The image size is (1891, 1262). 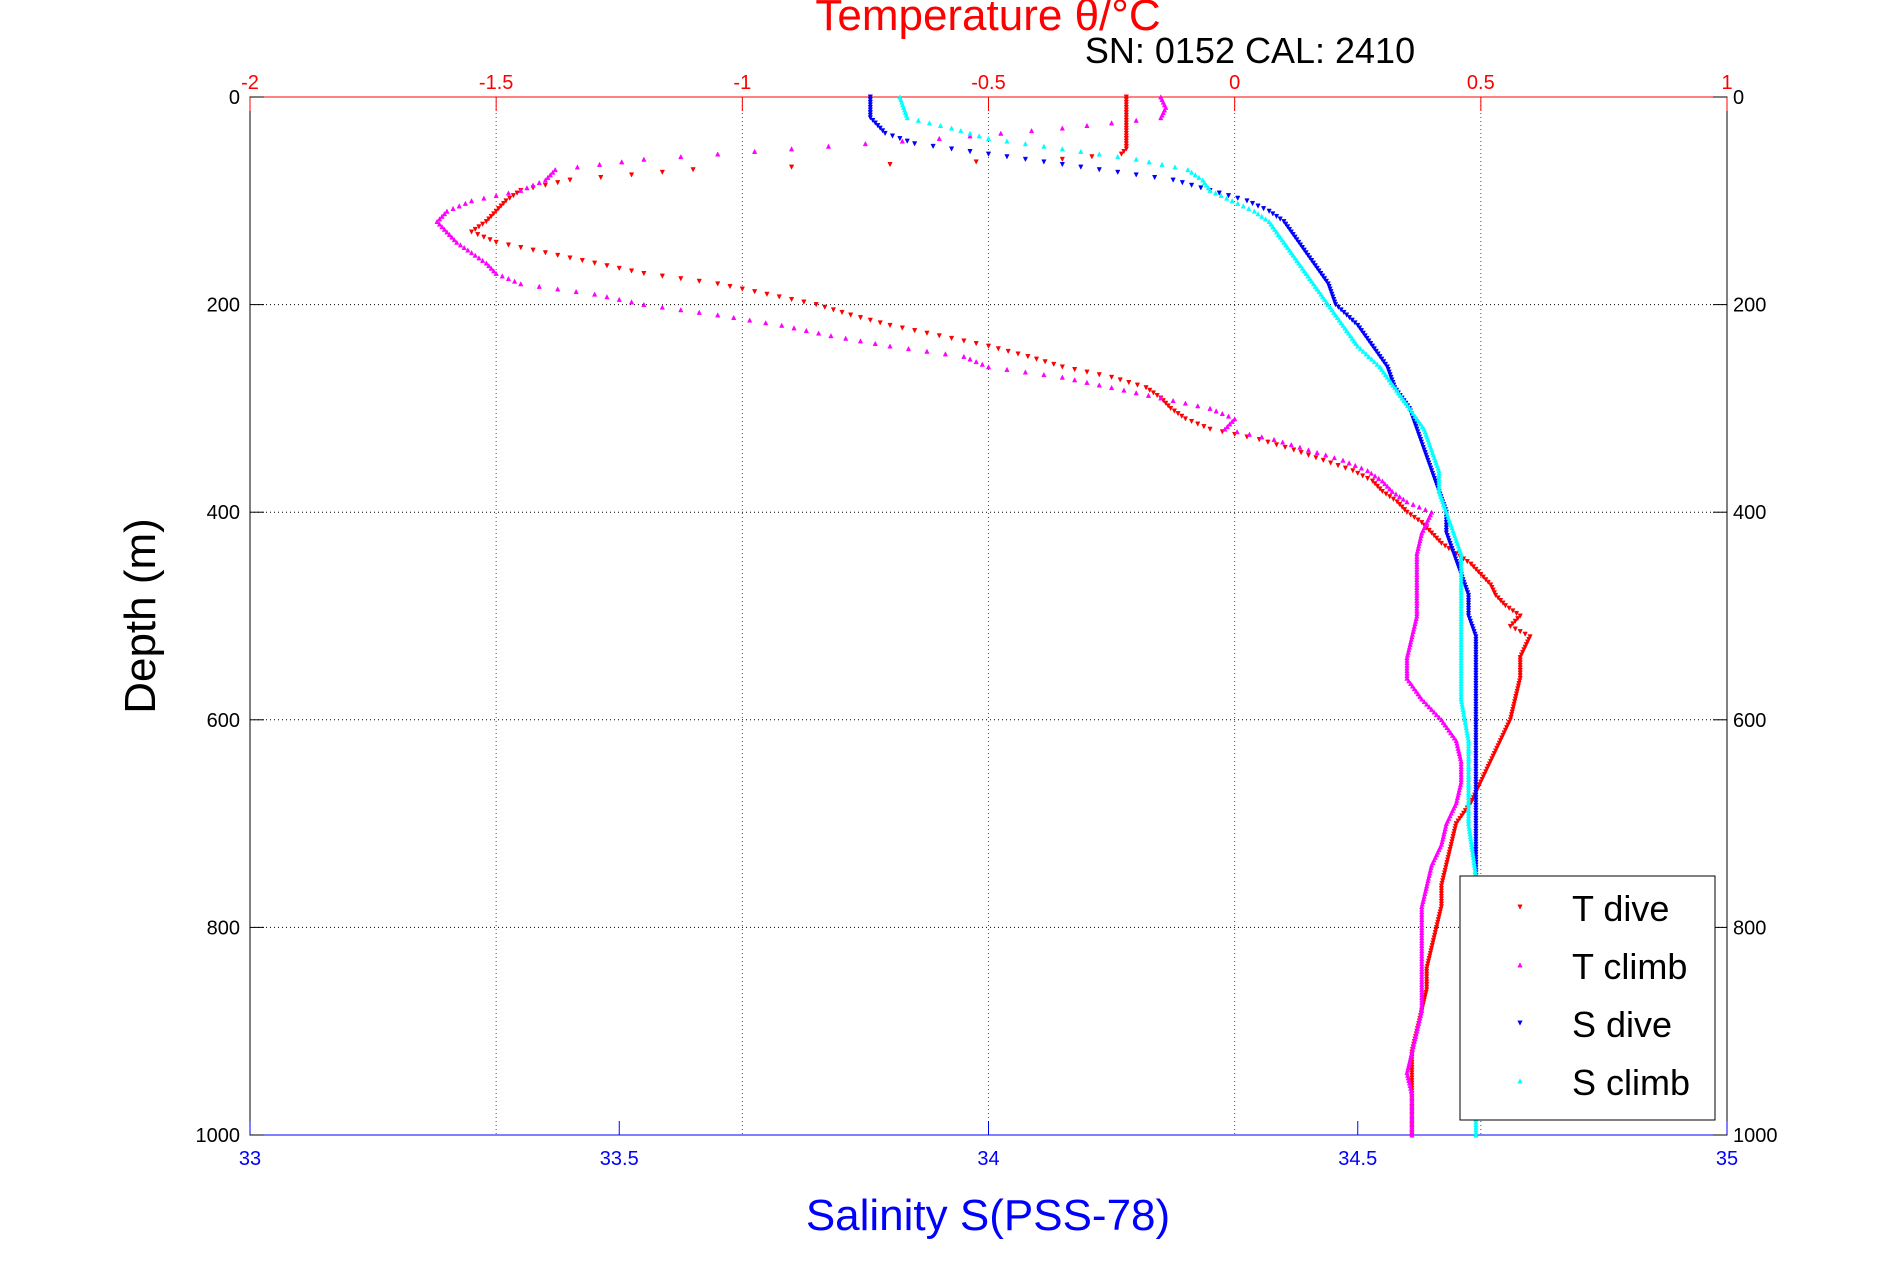 I want to click on temperature-tick-label: 1, so click(x=1726, y=83).